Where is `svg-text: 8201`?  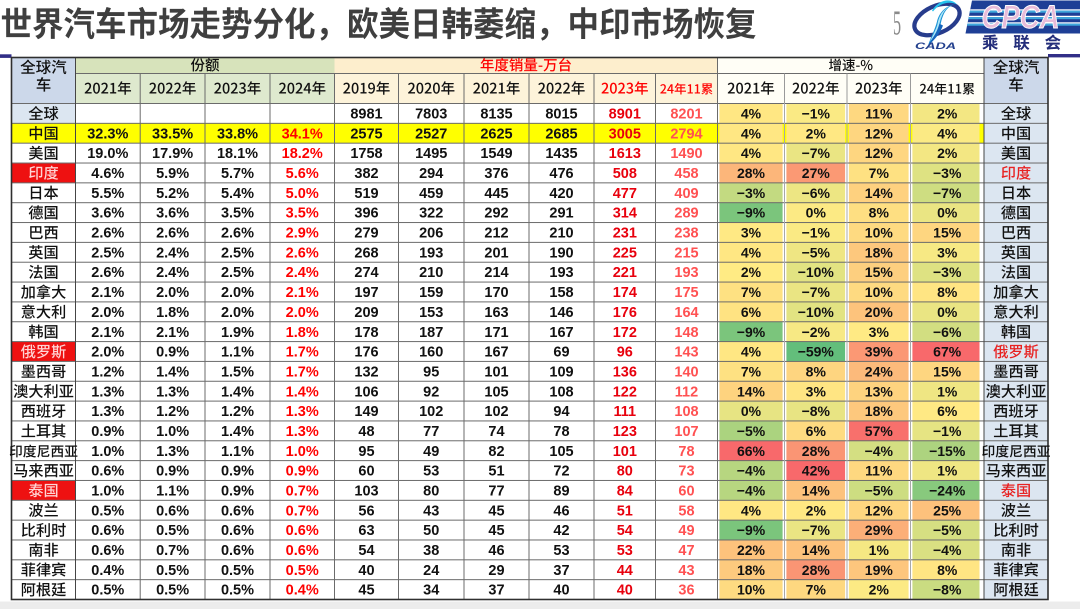
svg-text: 8201 is located at coordinates (686, 115).